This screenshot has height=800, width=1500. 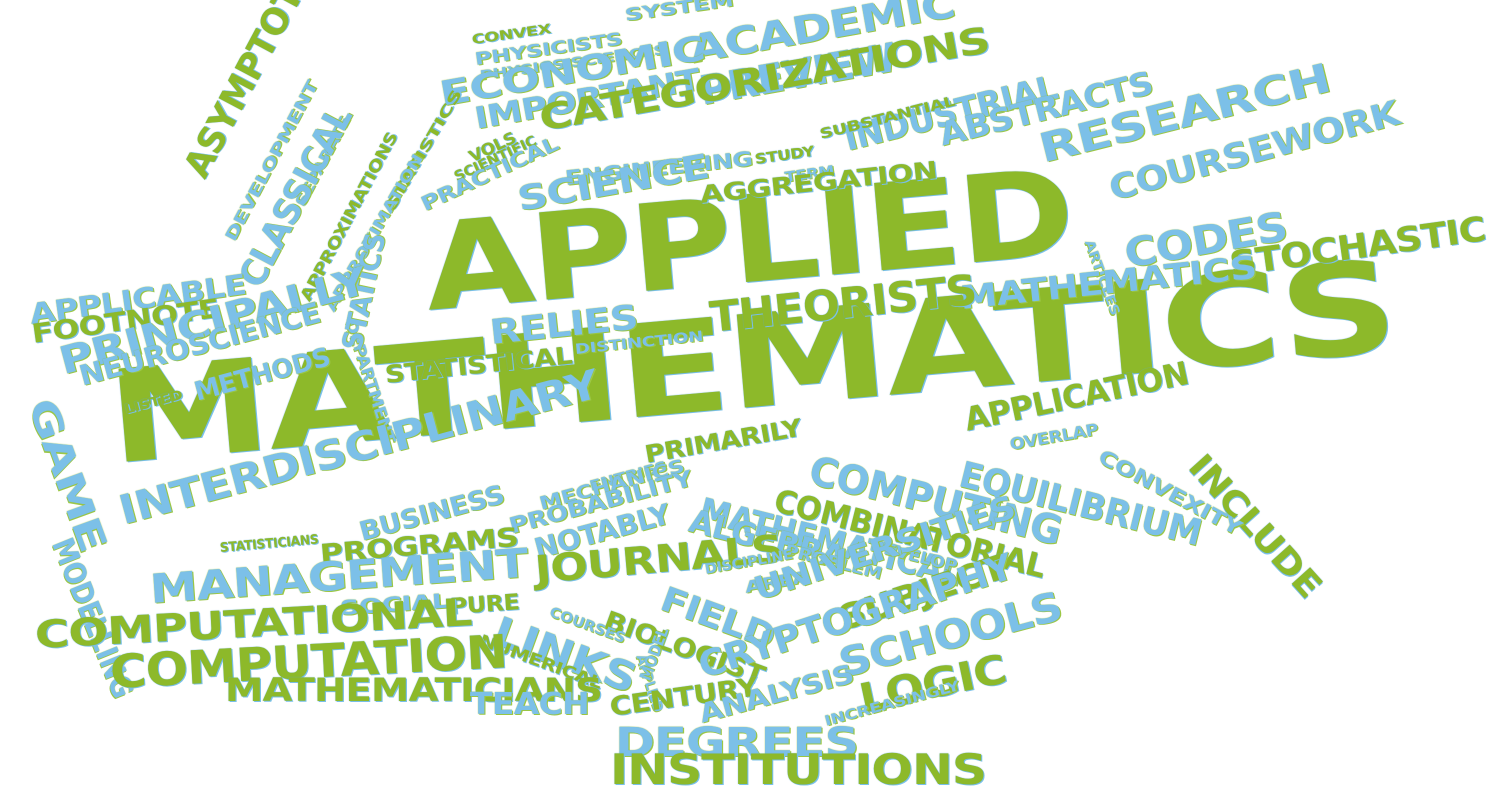 What do you see at coordinates (798, 769) in the screenshot?
I see `word-institutions: INSTITUTIONS` at bounding box center [798, 769].